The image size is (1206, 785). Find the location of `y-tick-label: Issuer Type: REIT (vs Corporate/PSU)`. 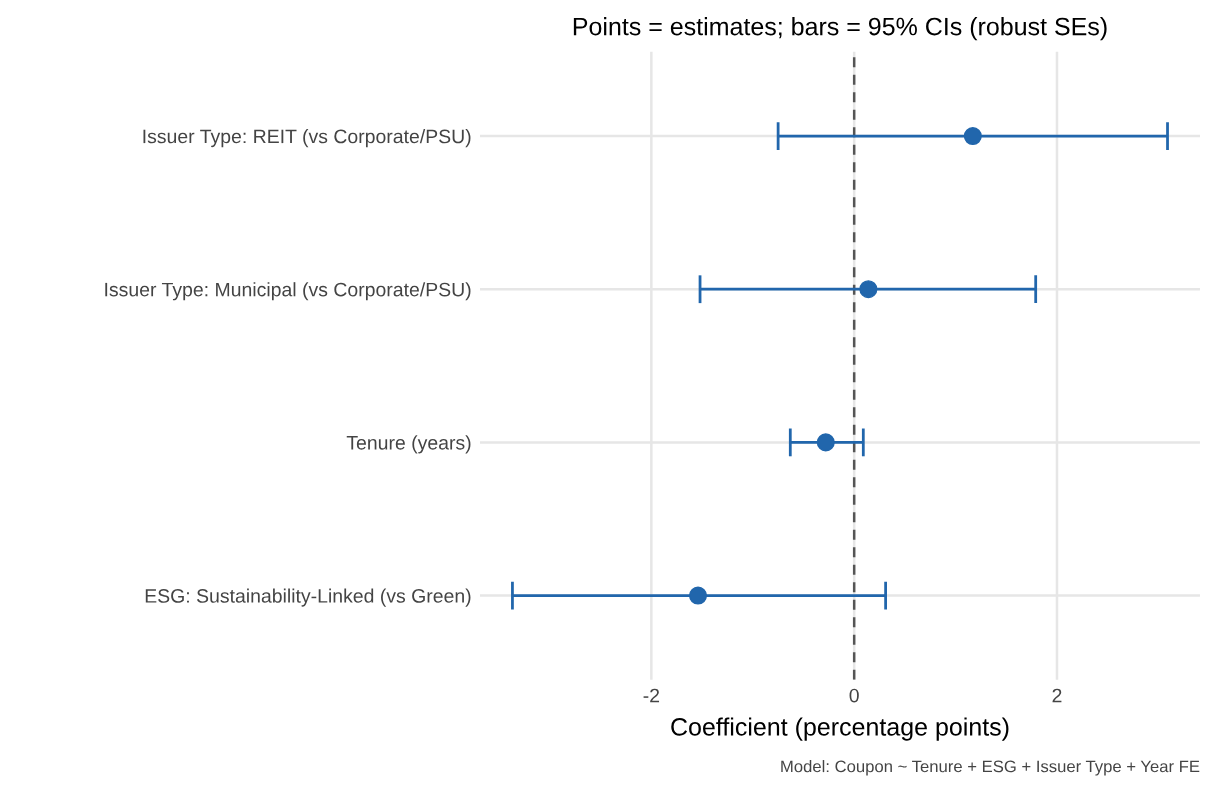

y-tick-label: Issuer Type: REIT (vs Corporate/PSU) is located at coordinates (307, 138).